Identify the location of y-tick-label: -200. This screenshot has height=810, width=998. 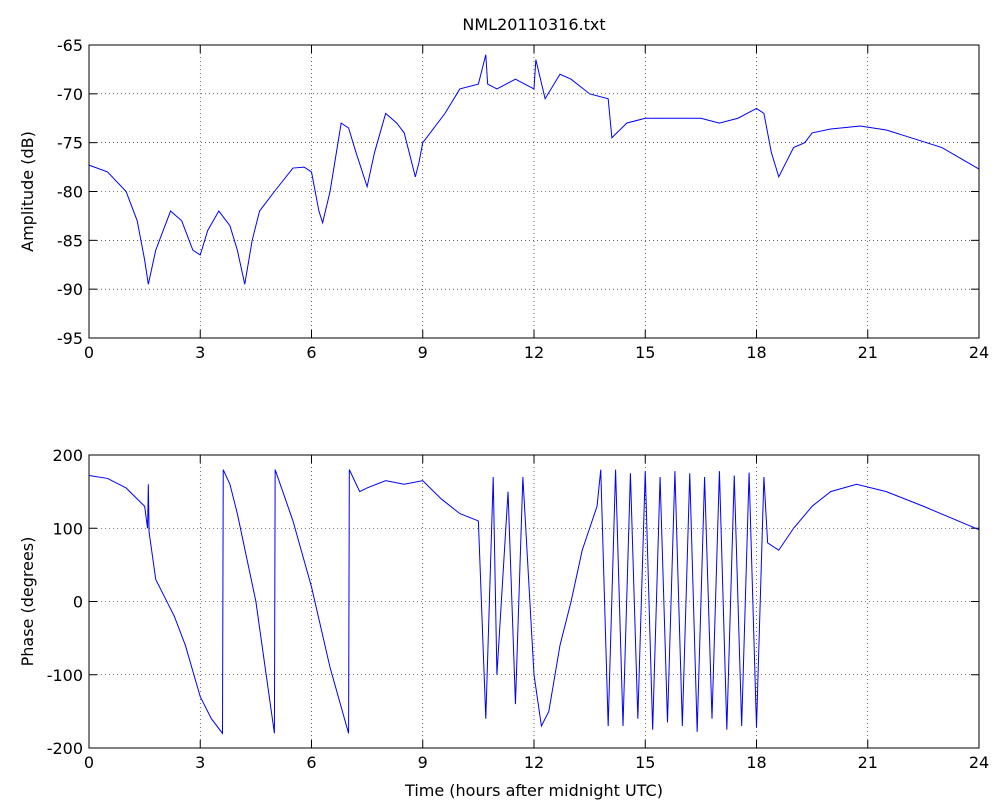
(65, 748).